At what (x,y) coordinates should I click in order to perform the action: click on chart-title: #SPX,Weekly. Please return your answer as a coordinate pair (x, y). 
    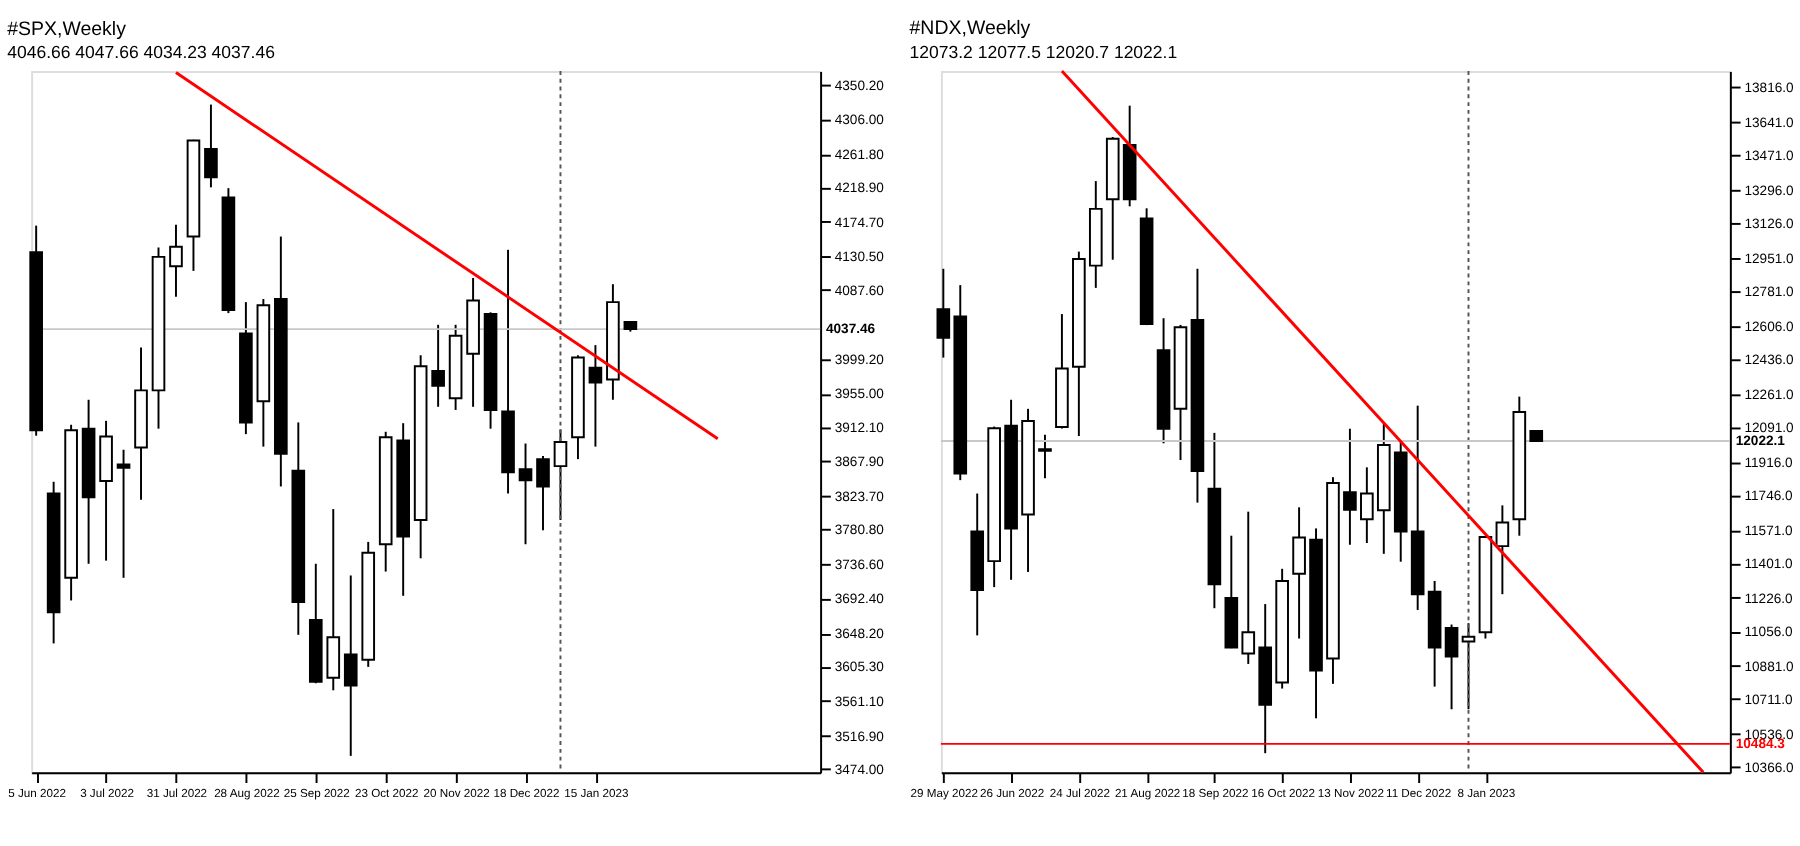
    Looking at the image, I should click on (67, 29).